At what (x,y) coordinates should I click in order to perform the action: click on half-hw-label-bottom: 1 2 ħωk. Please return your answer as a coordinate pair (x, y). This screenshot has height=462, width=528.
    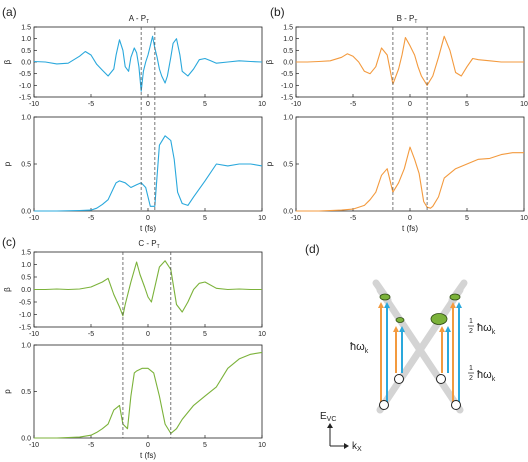
    Looking at the image, I should click on (482, 374).